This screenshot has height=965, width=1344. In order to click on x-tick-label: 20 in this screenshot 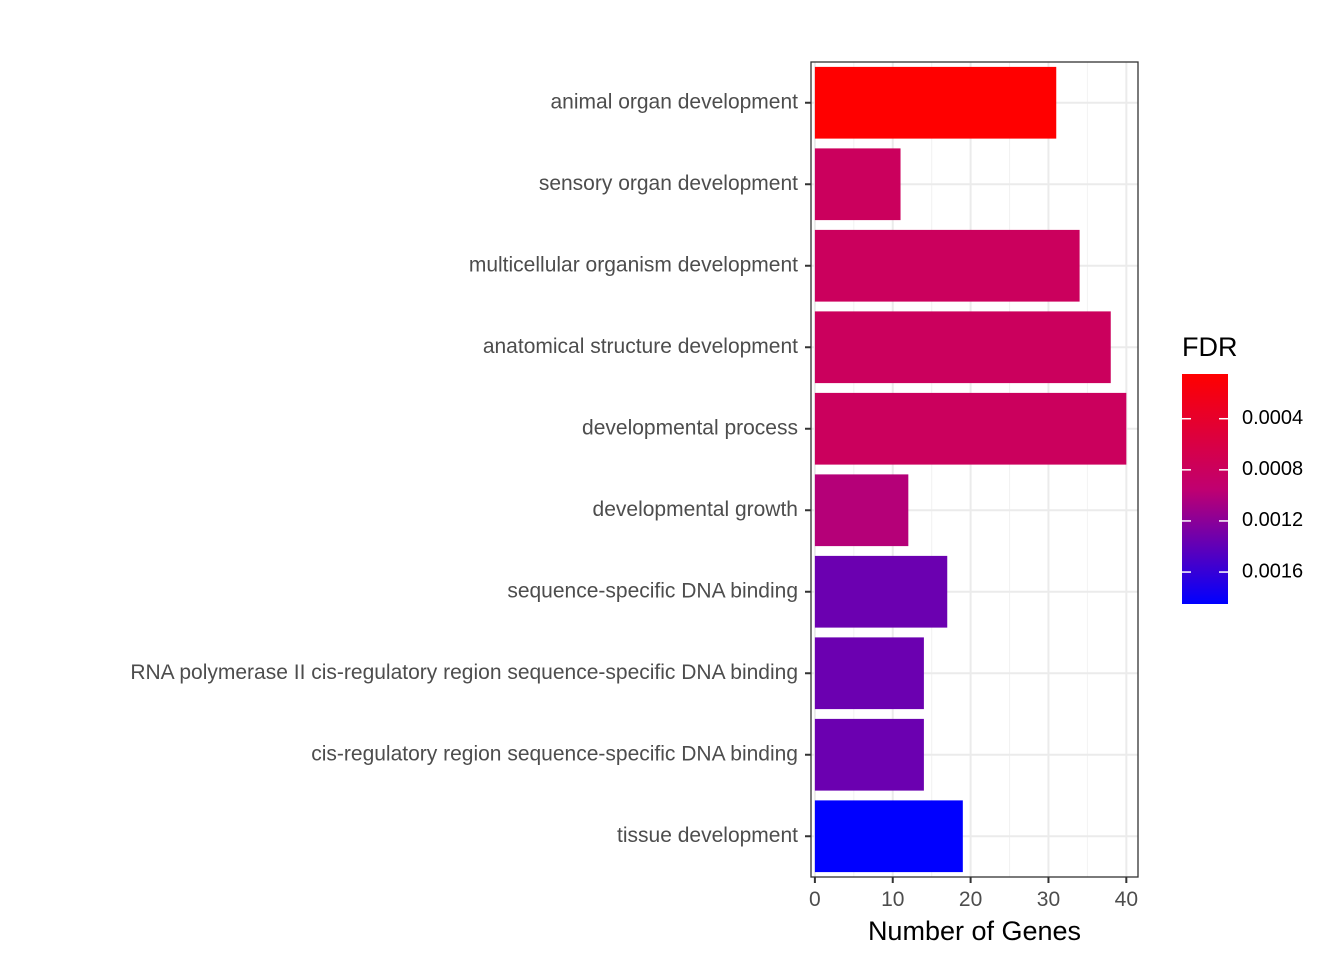, I will do `click(970, 899)`.